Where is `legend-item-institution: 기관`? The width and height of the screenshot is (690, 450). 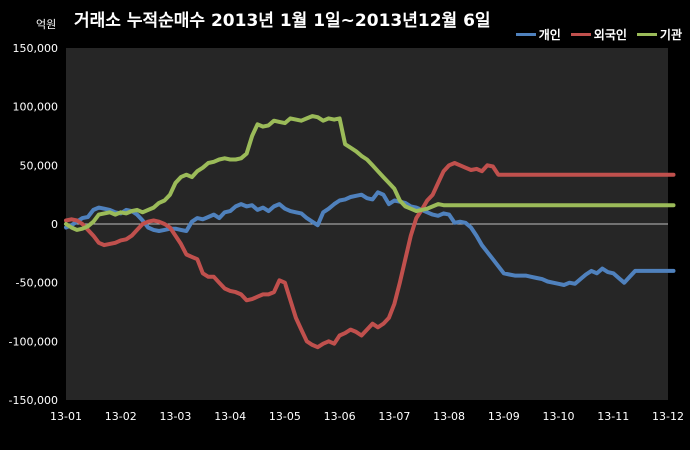 legend-item-institution: 기관 is located at coordinates (659, 34).